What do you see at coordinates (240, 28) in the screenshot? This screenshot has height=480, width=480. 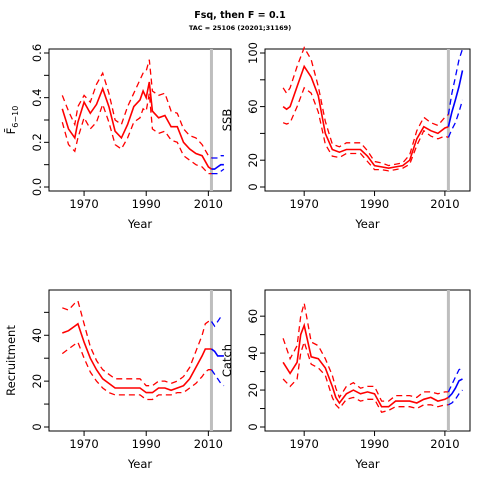 I see `figure-subtitle: TAC = 25106 (20201;31169)` at bounding box center [240, 28].